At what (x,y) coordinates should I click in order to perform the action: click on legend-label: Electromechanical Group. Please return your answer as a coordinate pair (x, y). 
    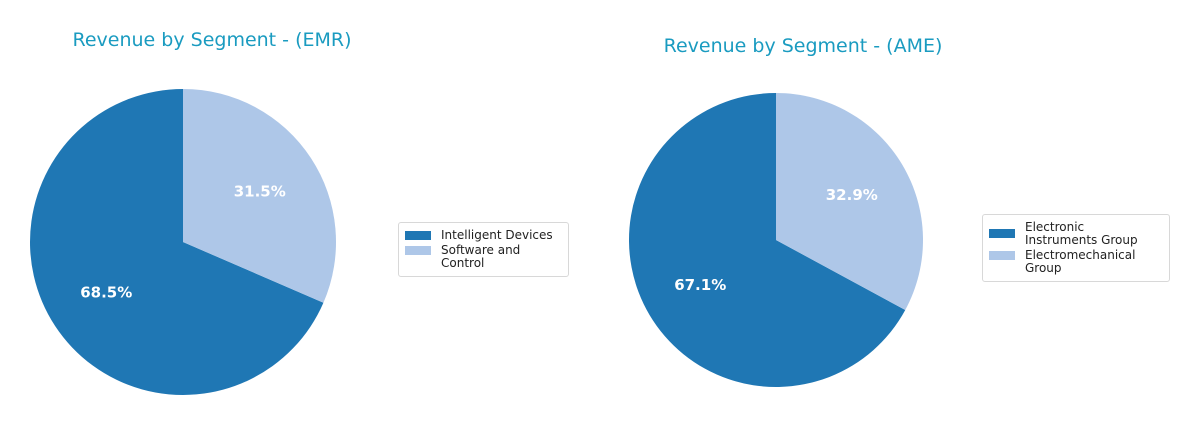
    Looking at the image, I should click on (1080, 261).